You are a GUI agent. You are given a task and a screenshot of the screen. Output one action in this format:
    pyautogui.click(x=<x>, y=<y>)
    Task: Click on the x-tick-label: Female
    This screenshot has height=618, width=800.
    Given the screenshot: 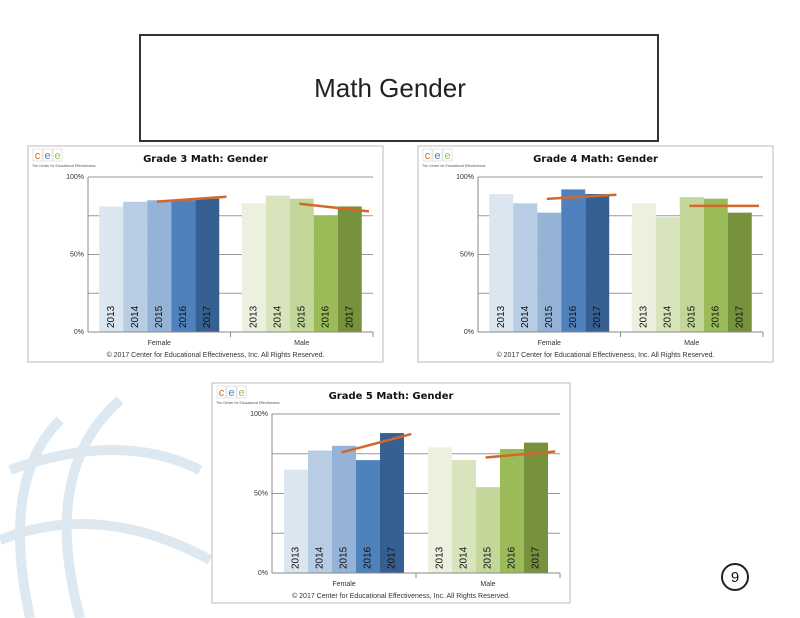 What is the action you would take?
    pyautogui.click(x=343, y=584)
    